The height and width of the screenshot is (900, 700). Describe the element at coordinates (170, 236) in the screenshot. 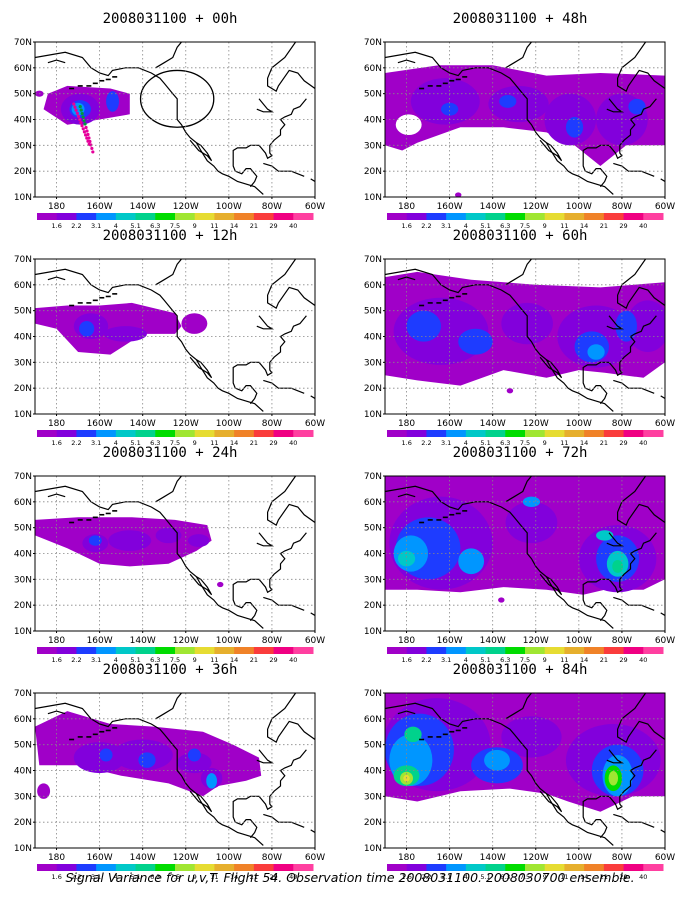

I see `panel-title: 2008031100 + 12h` at that location.